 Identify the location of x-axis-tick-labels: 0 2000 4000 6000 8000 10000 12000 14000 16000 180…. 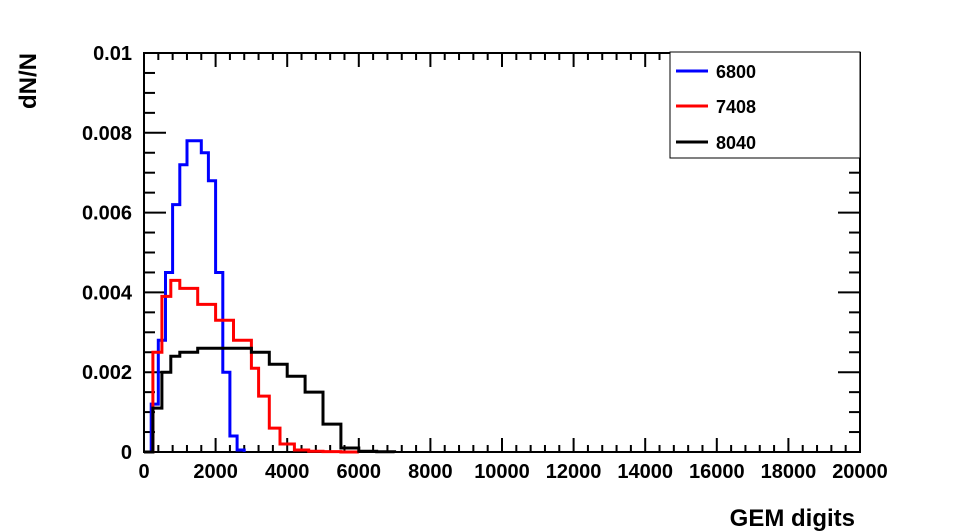
(512, 472).